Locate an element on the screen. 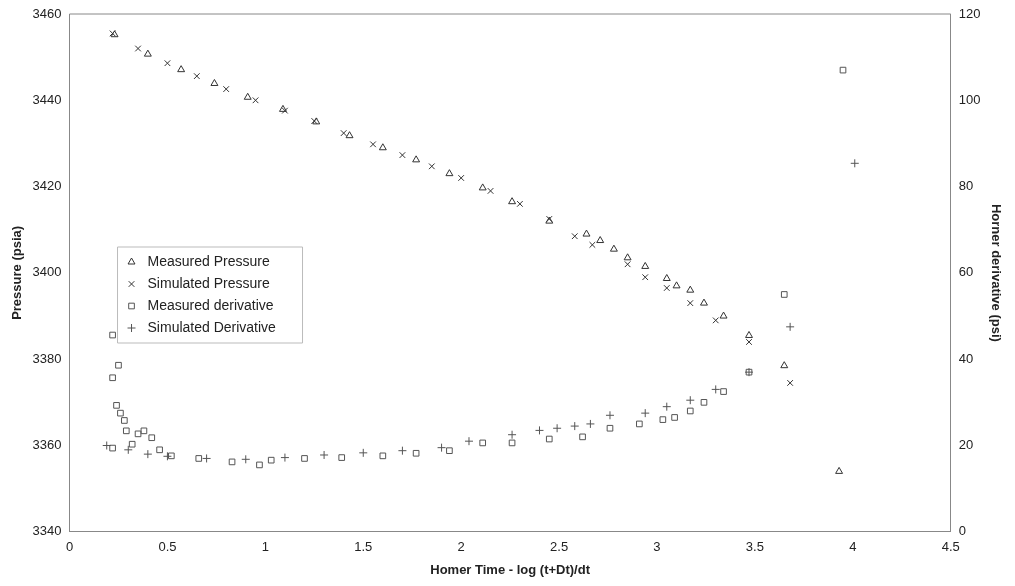 The width and height of the screenshot is (1015, 586). y-tick-label: 3420 is located at coordinates (47, 186).